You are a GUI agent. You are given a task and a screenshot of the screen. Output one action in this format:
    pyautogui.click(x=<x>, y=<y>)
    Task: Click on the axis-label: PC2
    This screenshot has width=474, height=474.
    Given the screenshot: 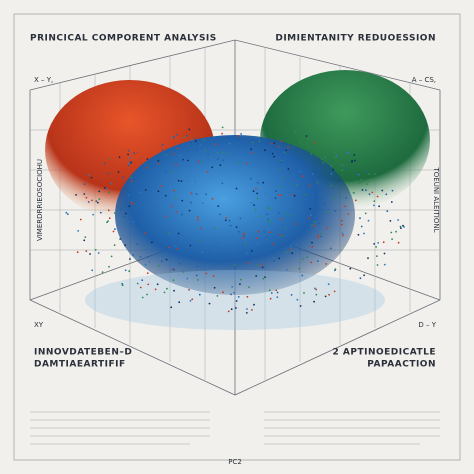 What is the action you would take?
    pyautogui.click(x=235, y=462)
    